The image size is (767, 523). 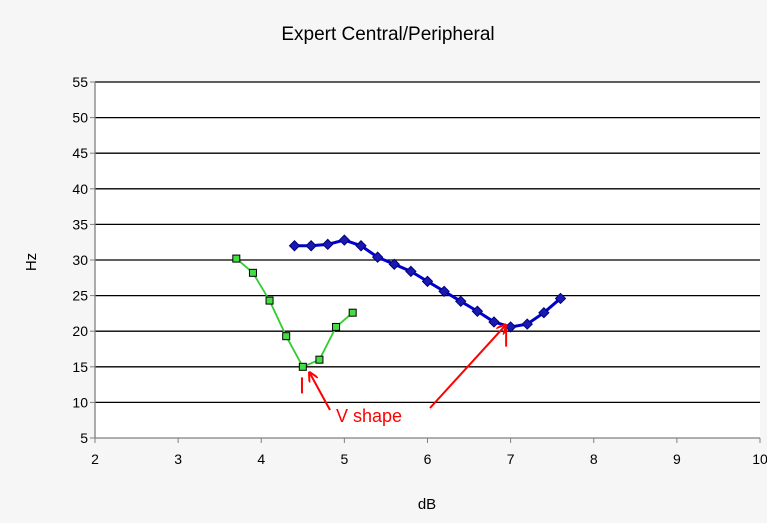 What do you see at coordinates (511, 459) in the screenshot?
I see `x-tick-label-7: 7` at bounding box center [511, 459].